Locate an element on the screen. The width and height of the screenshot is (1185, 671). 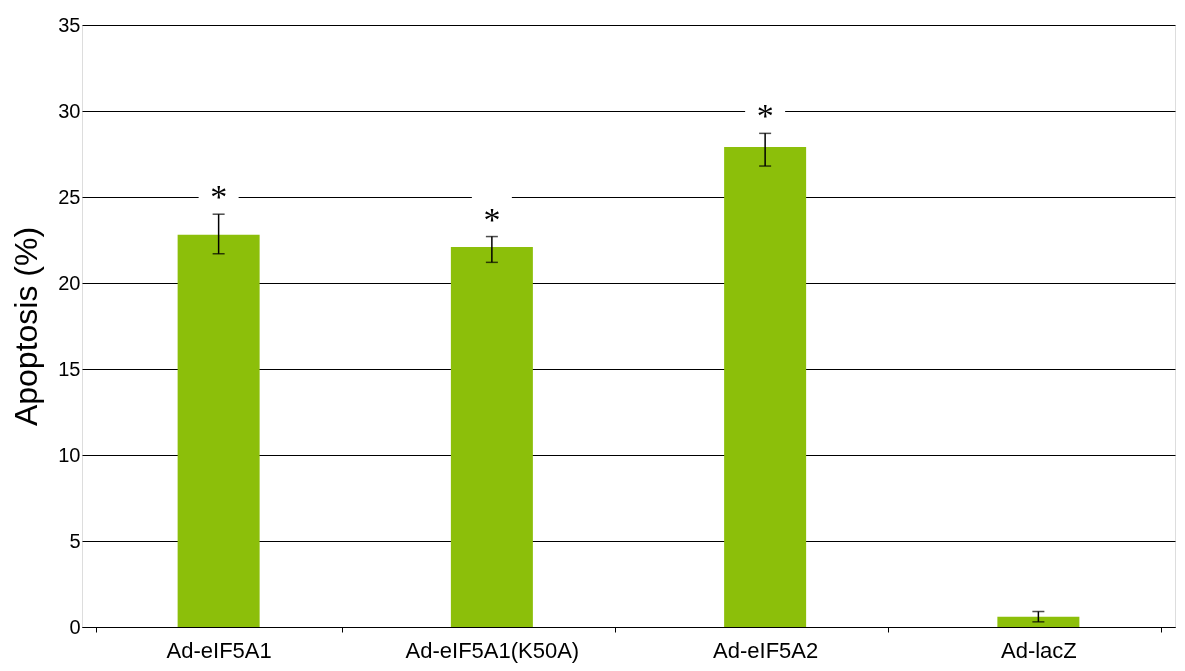
x-tick-label: Ad-lacZ is located at coordinates (1038, 650).